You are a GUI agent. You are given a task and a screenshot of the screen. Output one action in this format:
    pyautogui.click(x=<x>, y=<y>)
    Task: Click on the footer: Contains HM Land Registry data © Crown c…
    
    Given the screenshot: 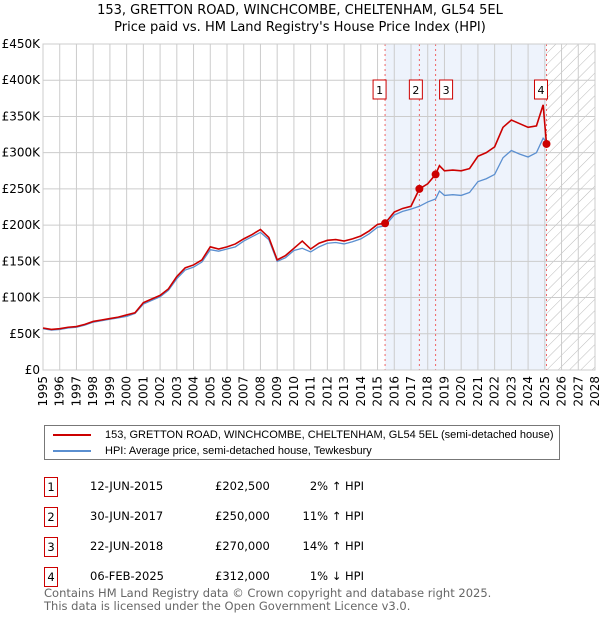 What is the action you would take?
    pyautogui.click(x=267, y=600)
    